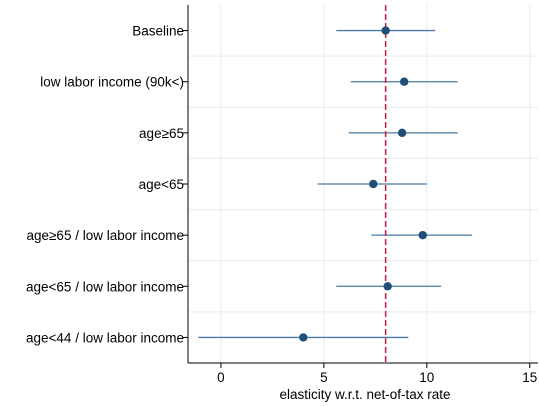 Image resolution: width=539 pixels, height=406 pixels. What do you see at coordinates (426, 377) in the screenshot?
I see `x-tick-label-2: 10` at bounding box center [426, 377].